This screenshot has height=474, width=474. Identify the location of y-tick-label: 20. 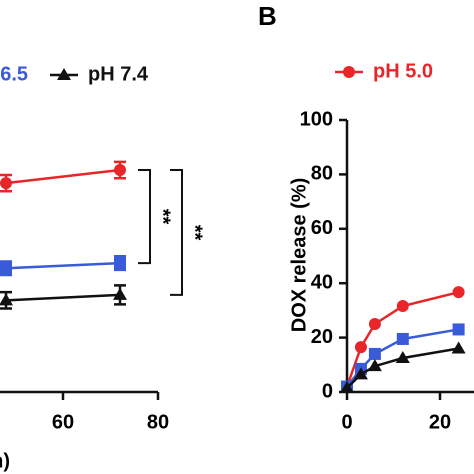
(322, 337).